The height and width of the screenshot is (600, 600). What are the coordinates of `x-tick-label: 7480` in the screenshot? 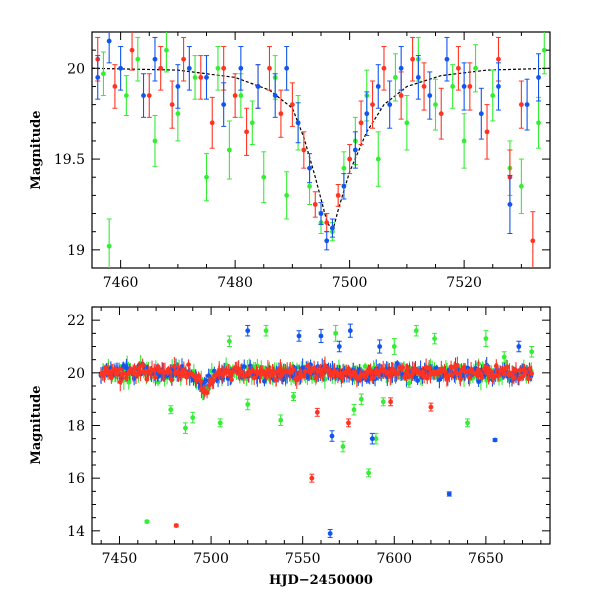 It's located at (235, 283).